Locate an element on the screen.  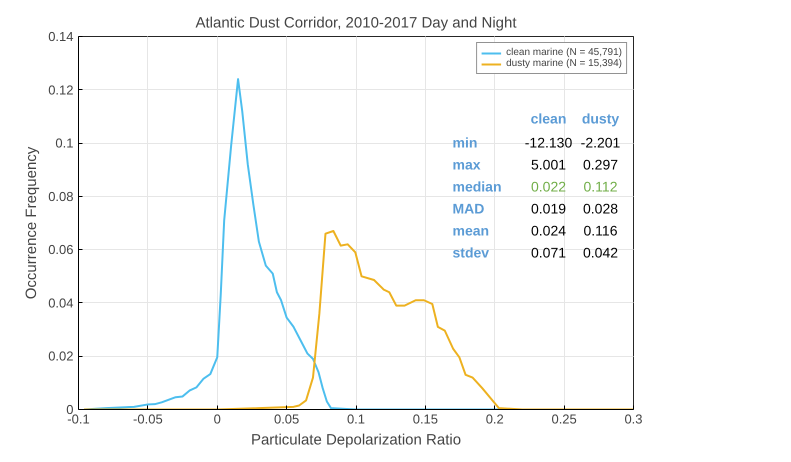
annotation: 0.116 is located at coordinates (601, 230).